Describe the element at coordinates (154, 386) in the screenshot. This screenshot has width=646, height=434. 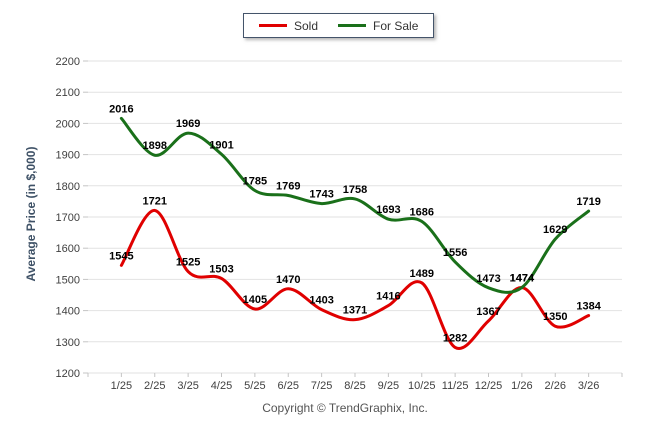
I see `x-tick-label: 2/25` at that location.